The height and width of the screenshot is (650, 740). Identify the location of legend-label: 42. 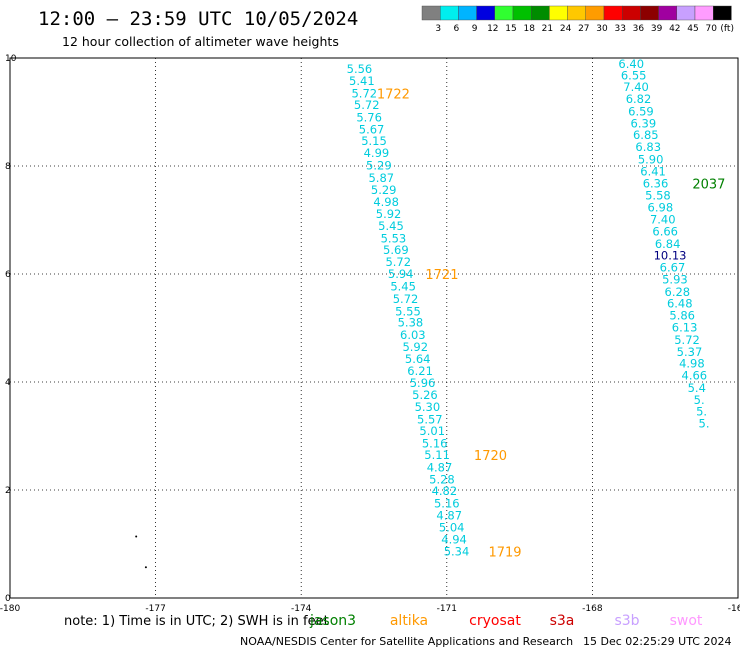
(674, 29).